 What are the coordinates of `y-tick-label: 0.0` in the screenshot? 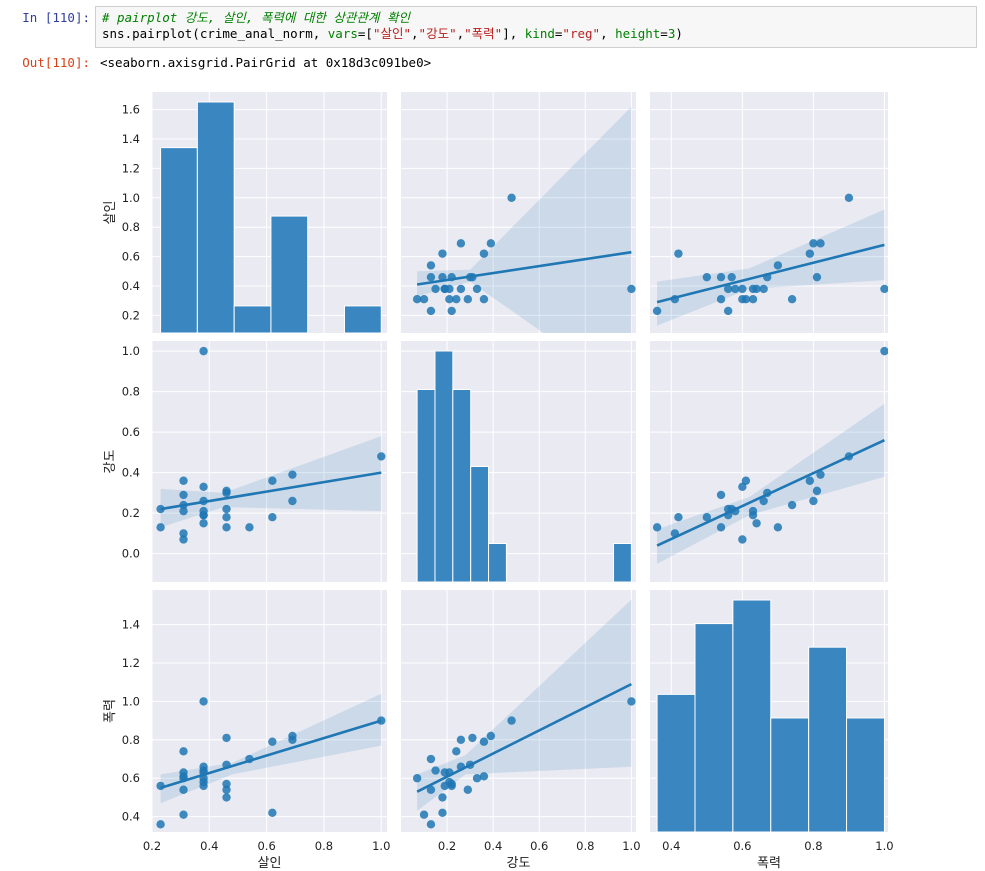 It's located at (131, 554).